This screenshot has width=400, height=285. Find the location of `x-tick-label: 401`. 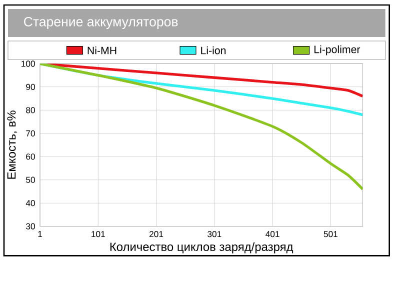

x-tick-label: 401 is located at coordinates (273, 234).